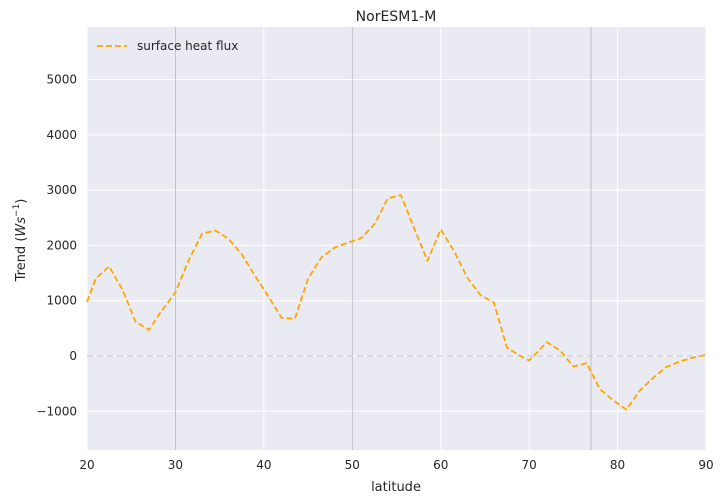 This screenshot has width=723, height=504. What do you see at coordinates (352, 465) in the screenshot?
I see `x-tick-label: 50` at bounding box center [352, 465].